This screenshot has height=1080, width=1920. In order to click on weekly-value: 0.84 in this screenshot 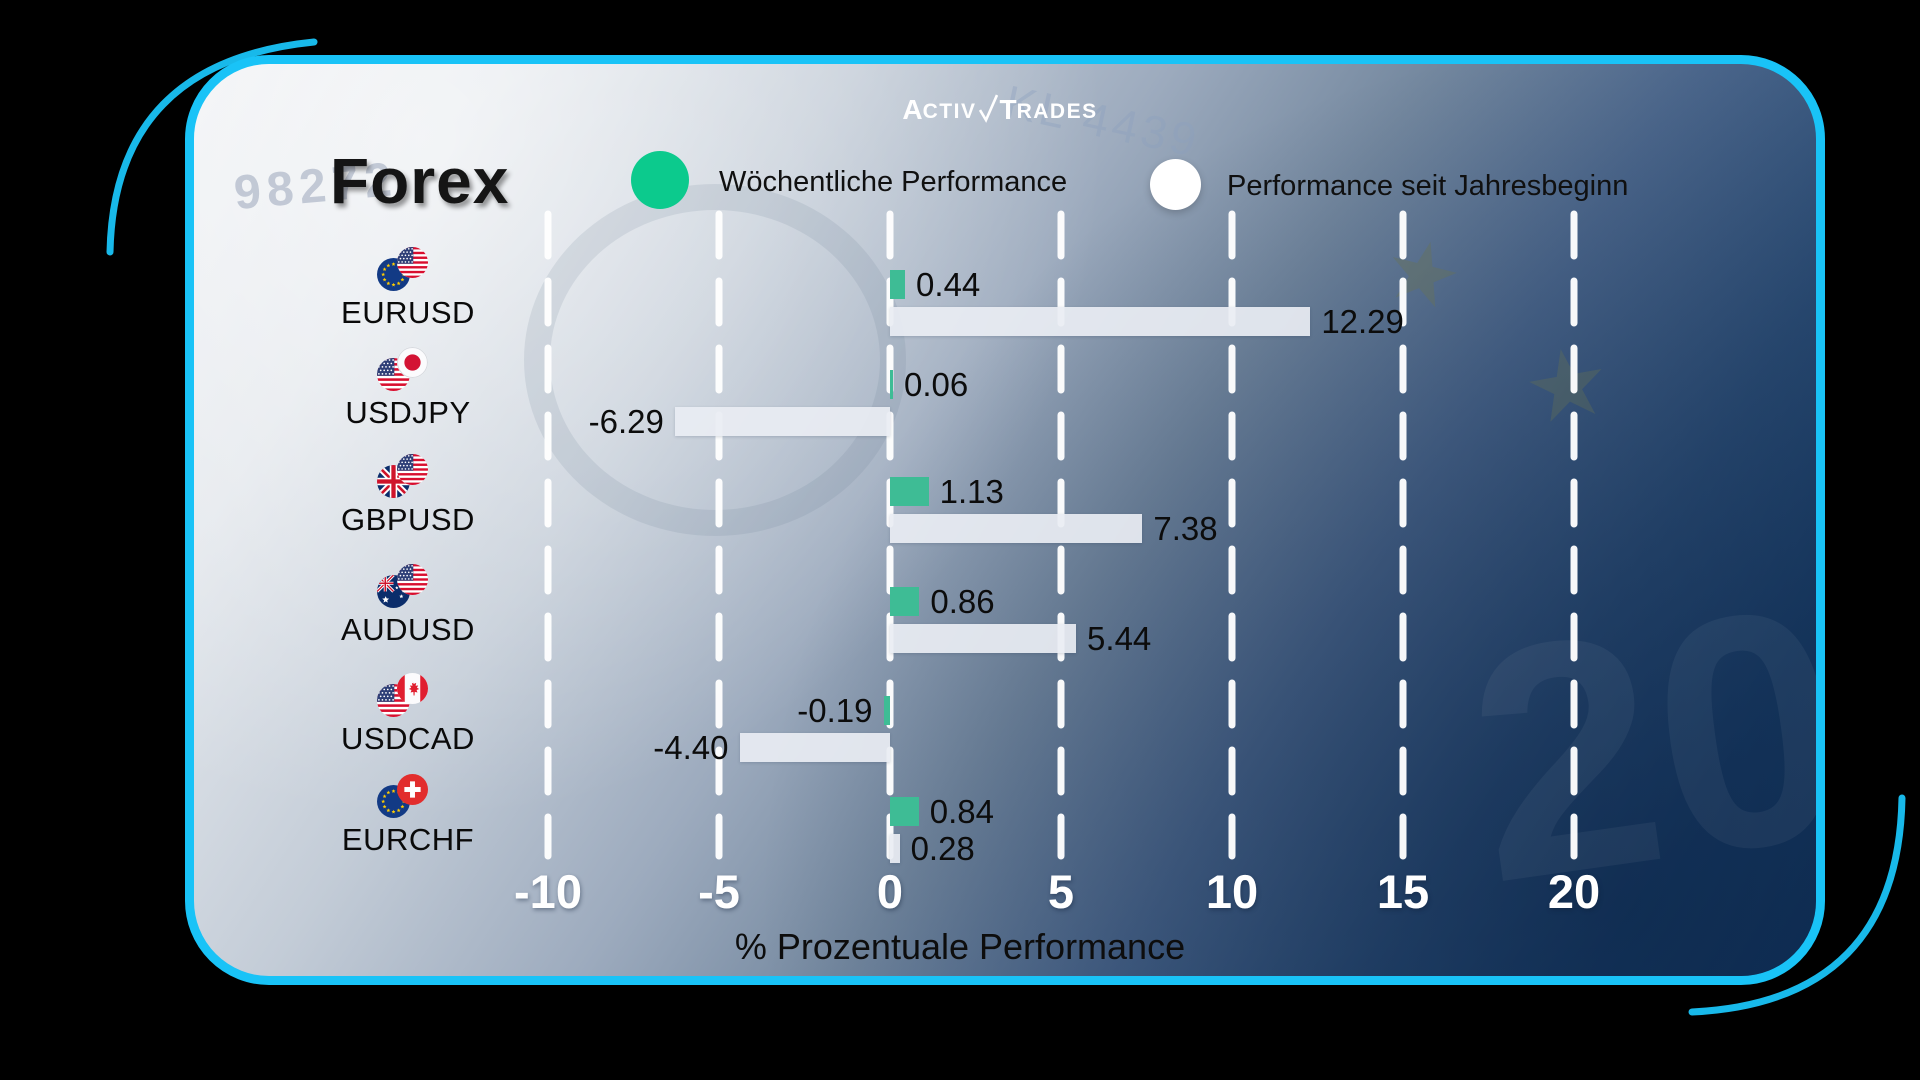, I will do `click(961, 811)`.